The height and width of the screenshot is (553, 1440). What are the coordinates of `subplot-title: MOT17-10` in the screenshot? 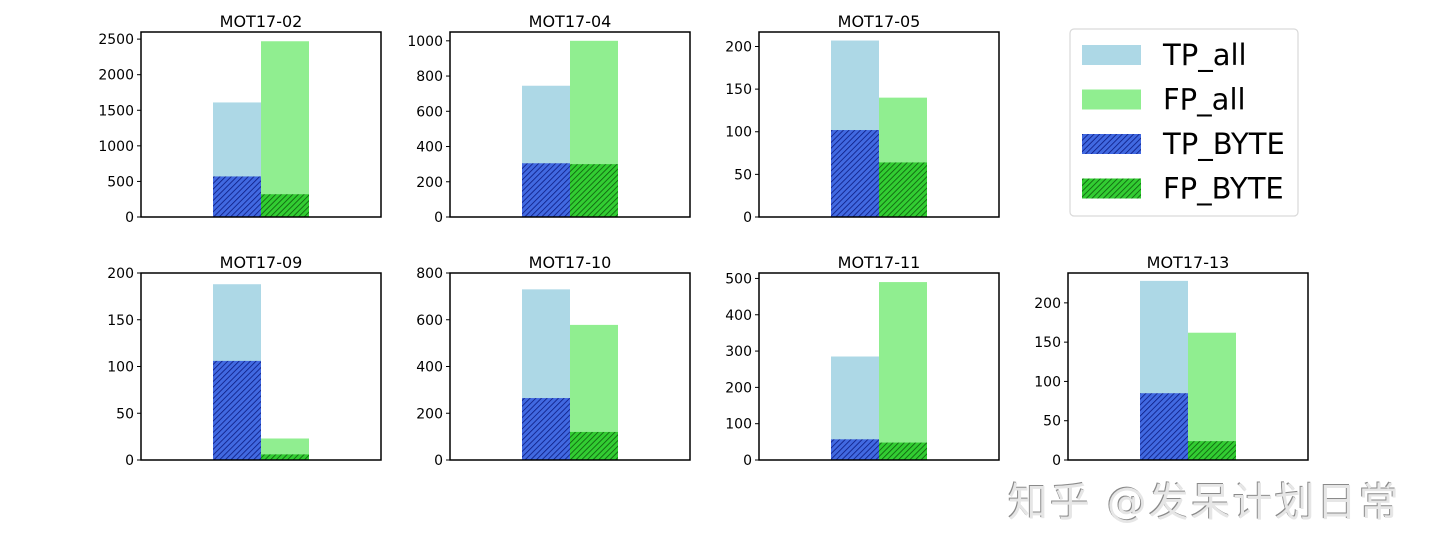 It's located at (570, 262).